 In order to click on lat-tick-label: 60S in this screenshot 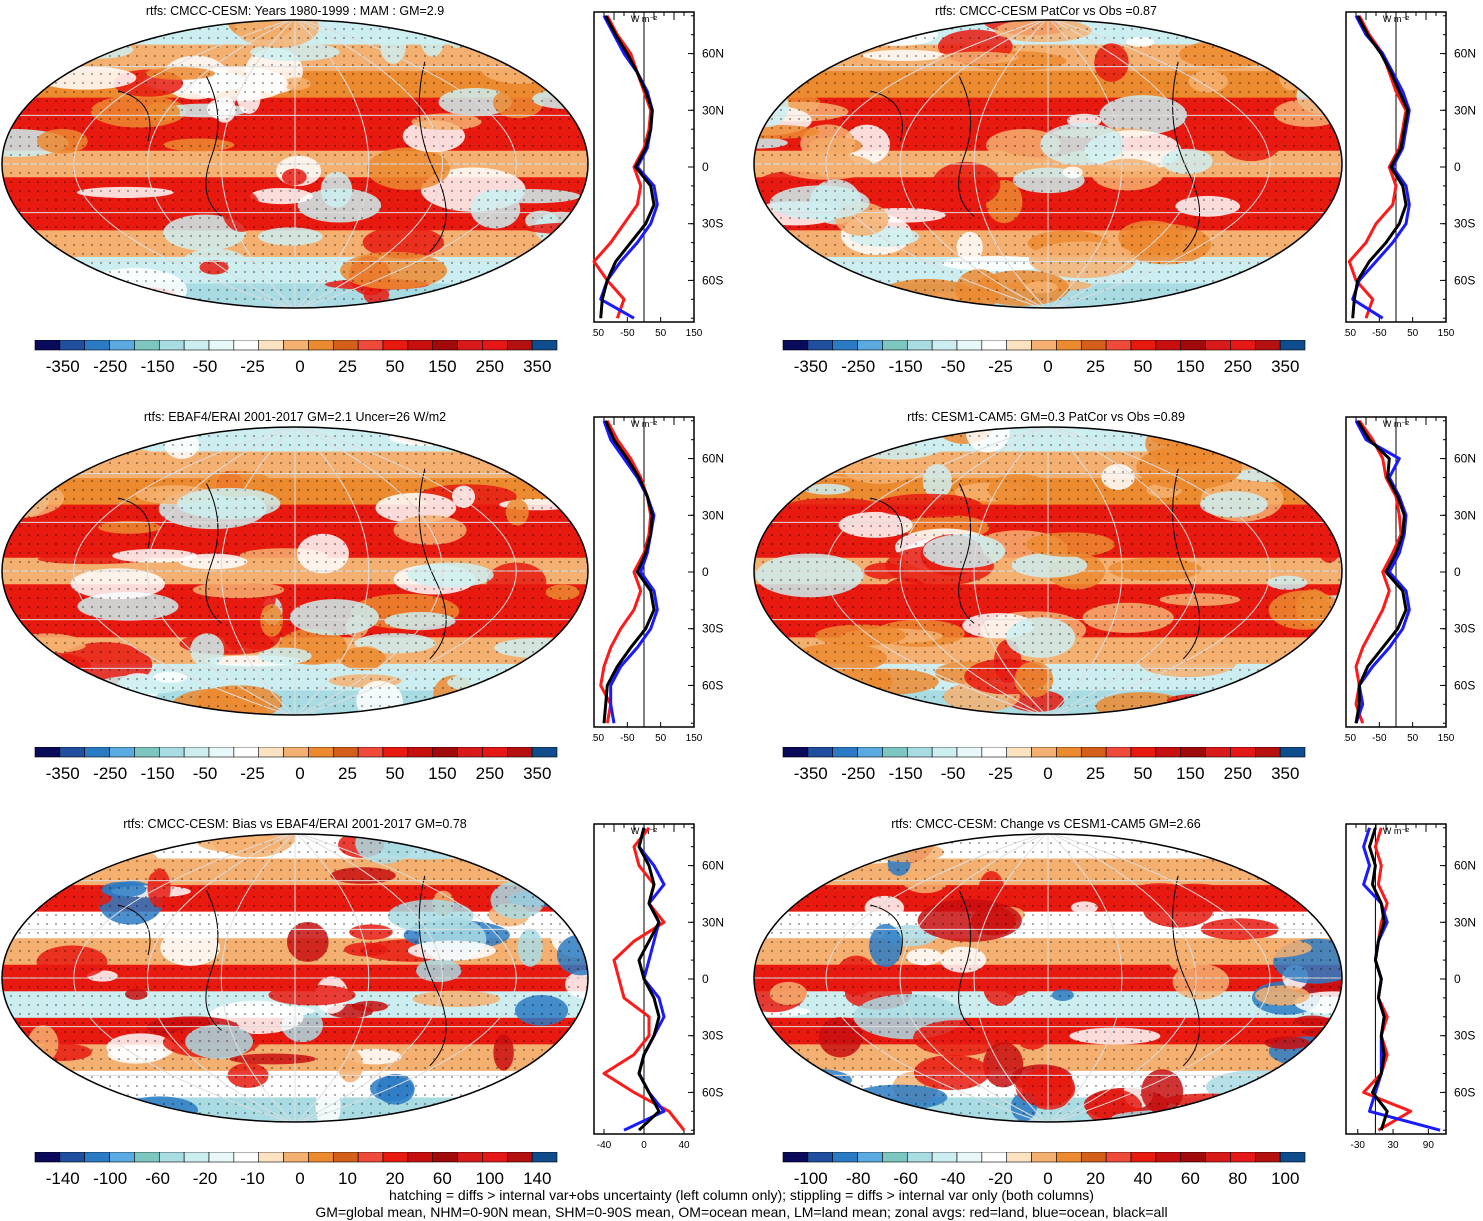, I will do `click(712, 1092)`.